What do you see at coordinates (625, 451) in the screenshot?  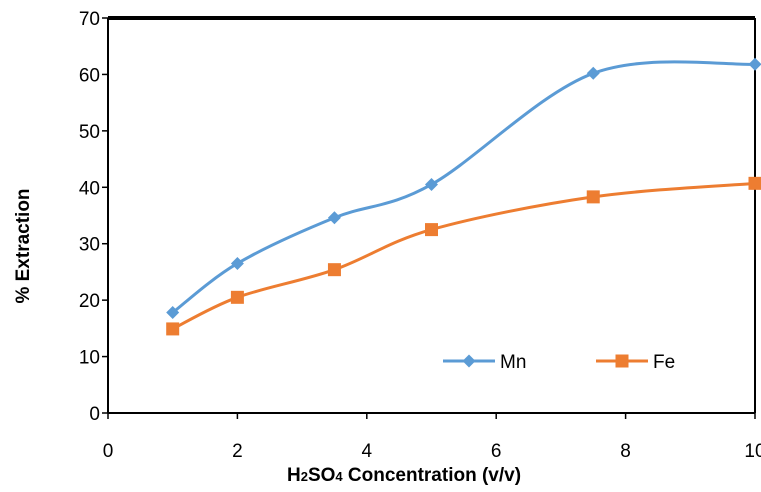 I see `x-tick-label: 8` at bounding box center [625, 451].